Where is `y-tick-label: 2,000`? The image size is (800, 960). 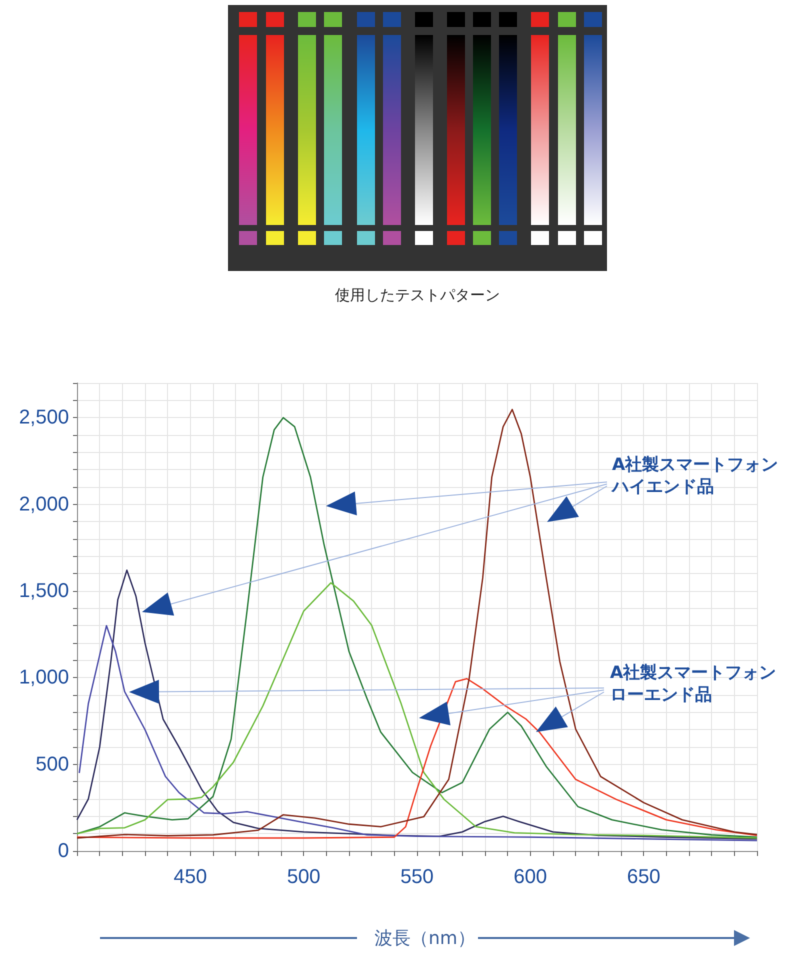
y-tick-label: 2,000 is located at coordinates (43, 504).